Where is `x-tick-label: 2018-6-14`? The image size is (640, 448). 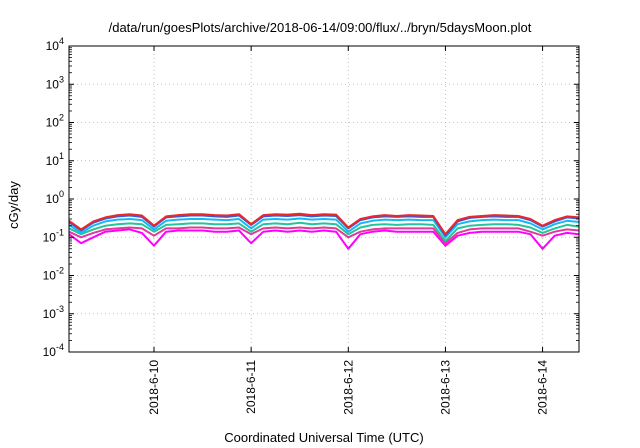 x-tick-label: 2018-6-14 is located at coordinates (543, 387).